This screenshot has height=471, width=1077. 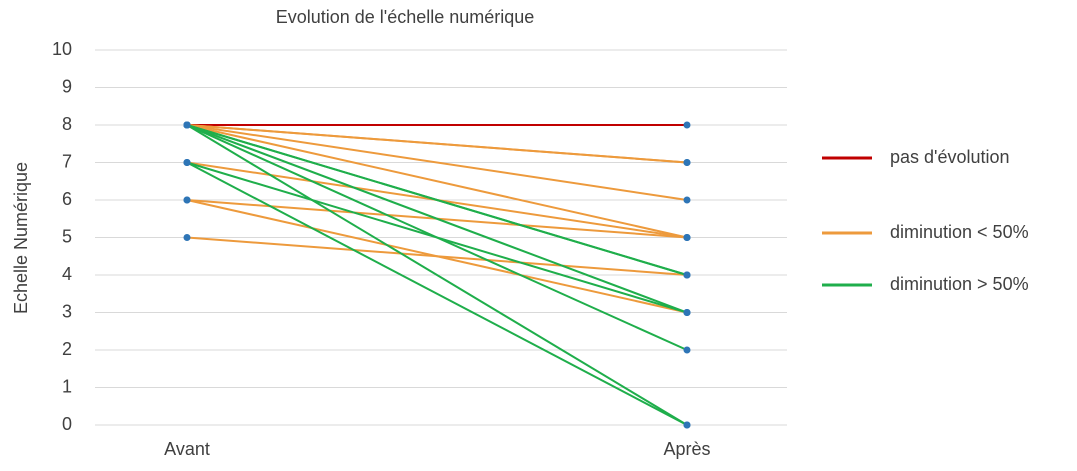 What do you see at coordinates (950, 157) in the screenshot?
I see `legend-label: pas d'évolution` at bounding box center [950, 157].